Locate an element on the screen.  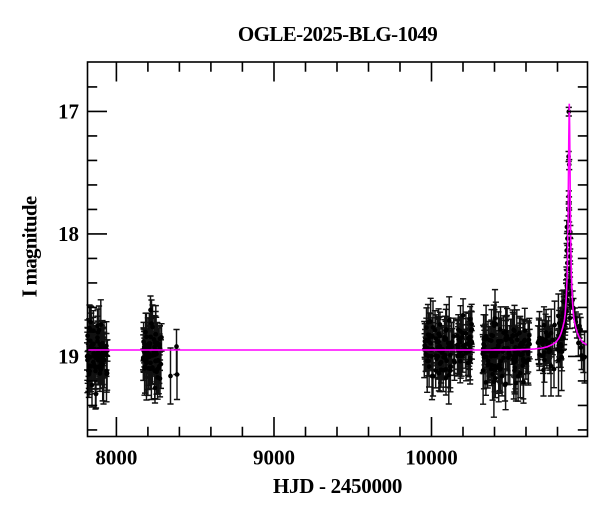
svg-text: 18 is located at coordinates (68, 234).